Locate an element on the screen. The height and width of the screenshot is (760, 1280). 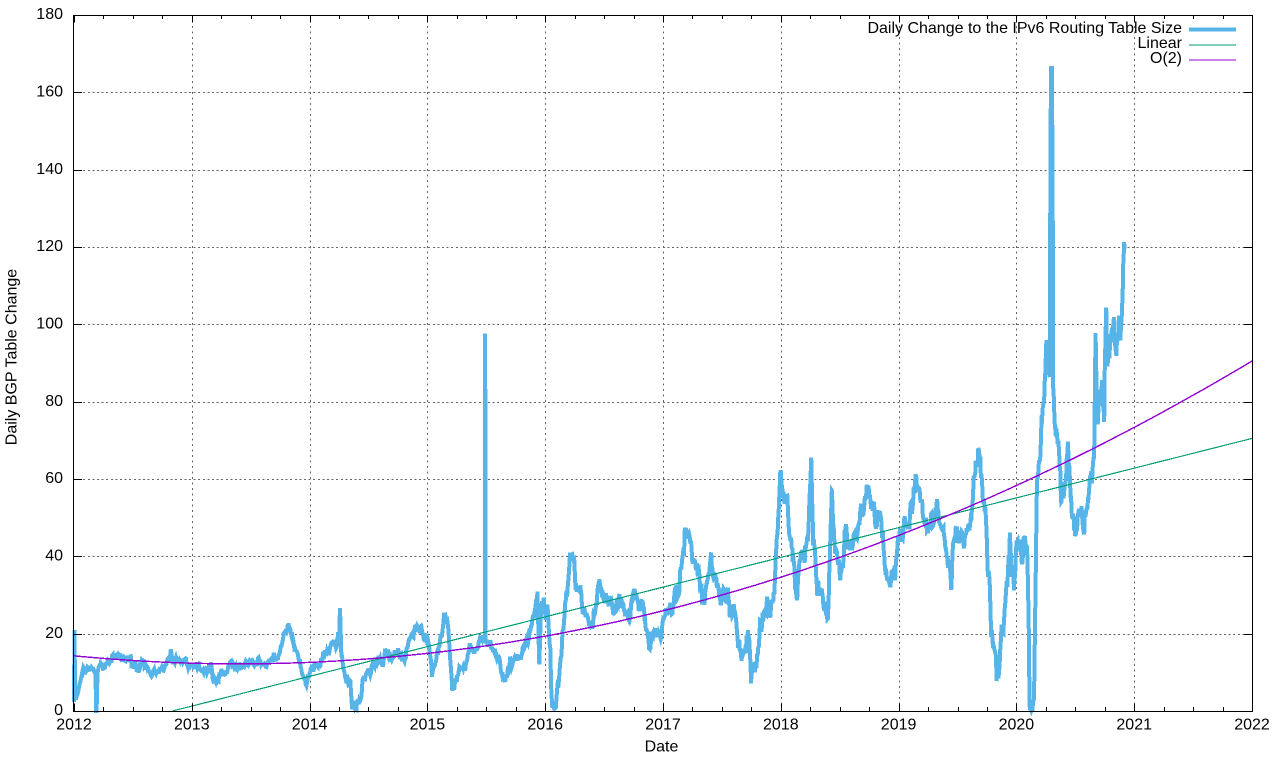
svg-text: 100 is located at coordinates (49, 324).